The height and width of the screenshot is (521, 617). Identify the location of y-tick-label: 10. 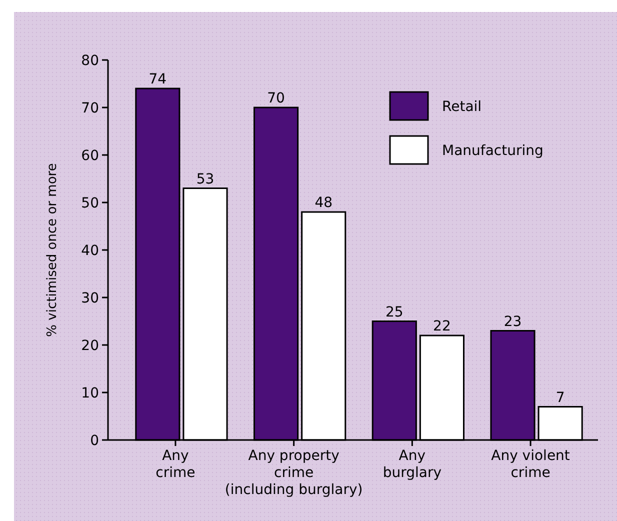
(90, 393).